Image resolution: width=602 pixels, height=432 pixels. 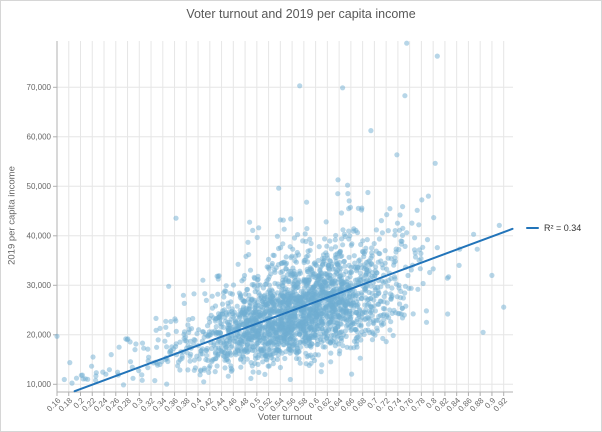 I want to click on legend-item-trendline: R² = 0.34, so click(x=553, y=228).